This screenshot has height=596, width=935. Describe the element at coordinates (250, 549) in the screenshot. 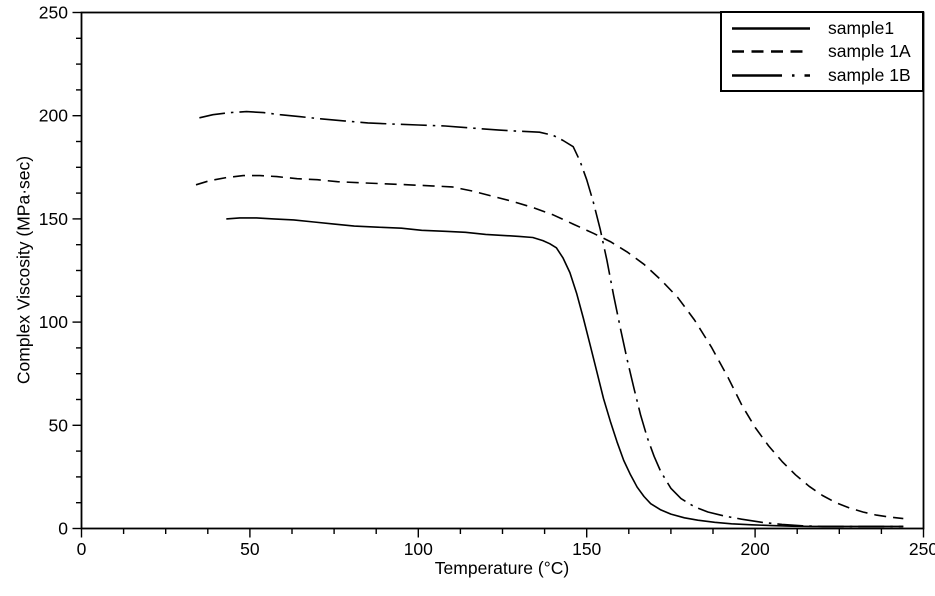

I see `x-tick-label: 50` at that location.